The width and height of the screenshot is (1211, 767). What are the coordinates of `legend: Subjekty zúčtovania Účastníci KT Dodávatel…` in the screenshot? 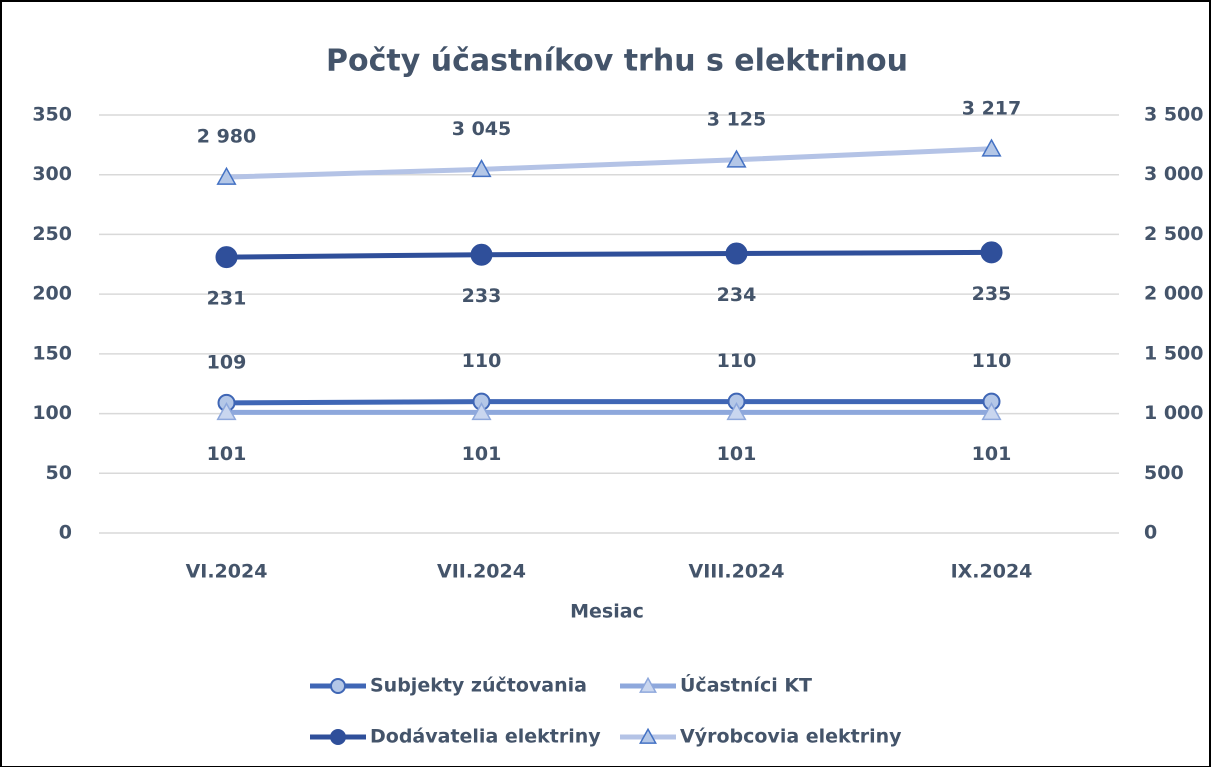 It's located at (606, 710).